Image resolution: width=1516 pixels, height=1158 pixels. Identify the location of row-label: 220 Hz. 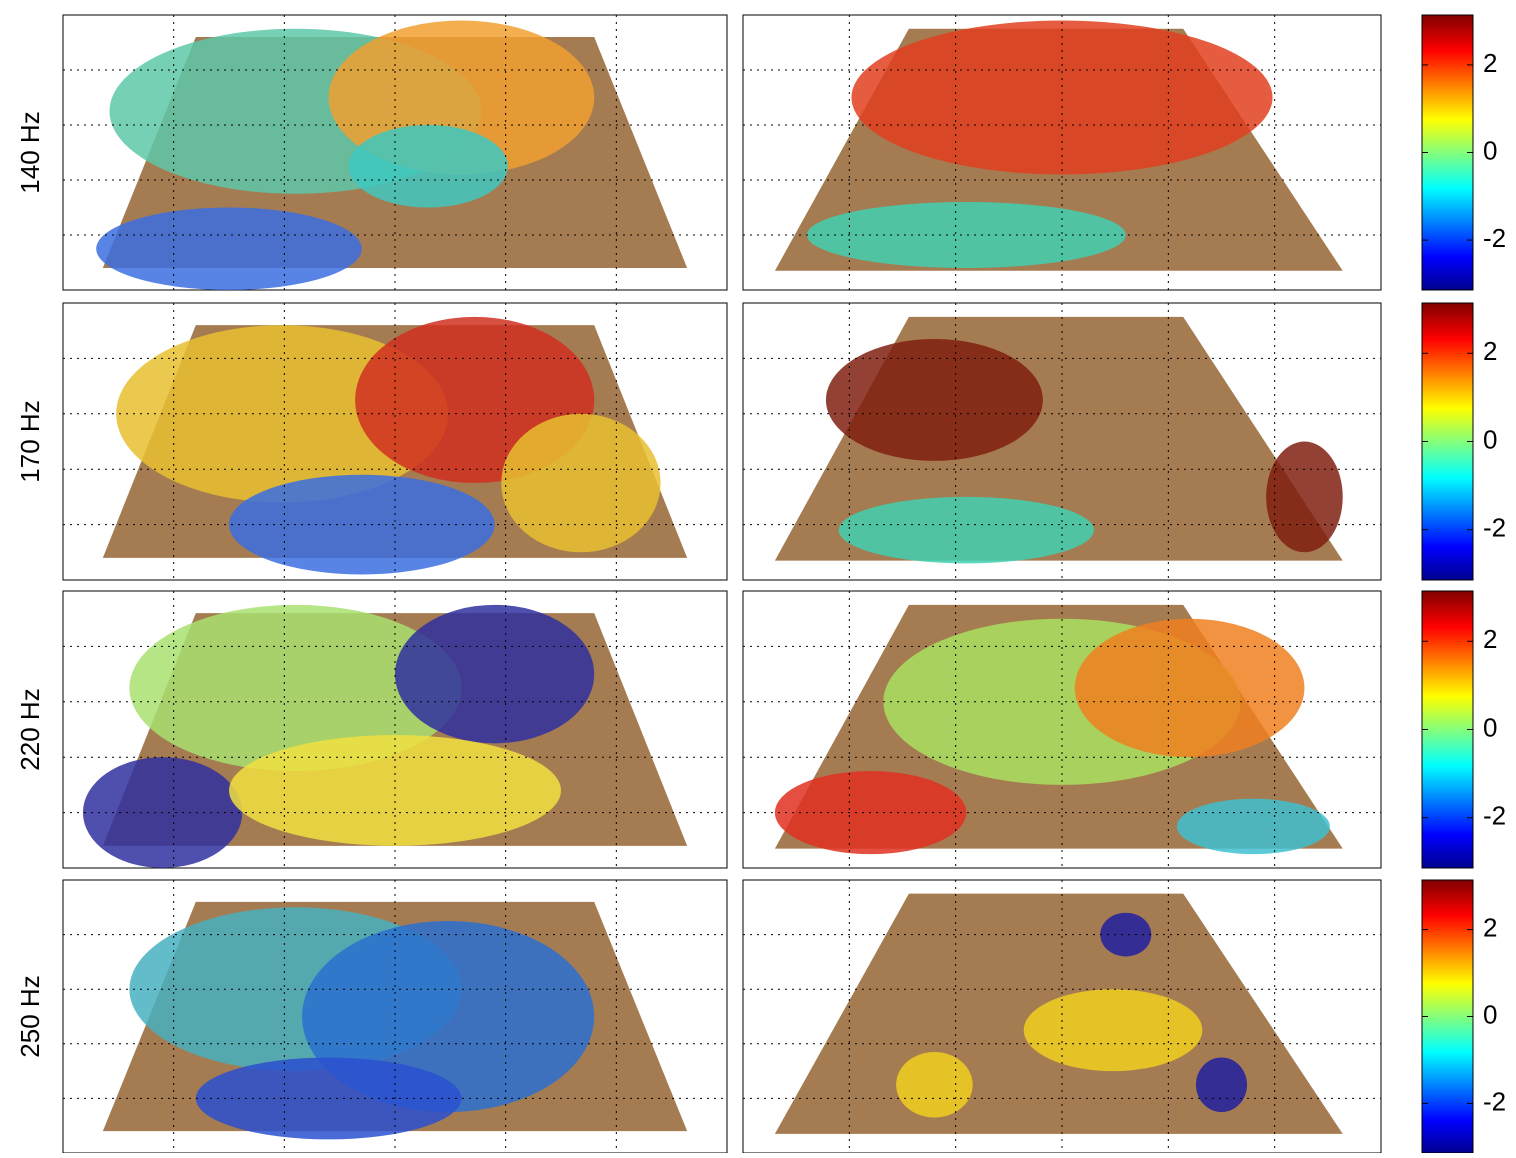
(30, 729).